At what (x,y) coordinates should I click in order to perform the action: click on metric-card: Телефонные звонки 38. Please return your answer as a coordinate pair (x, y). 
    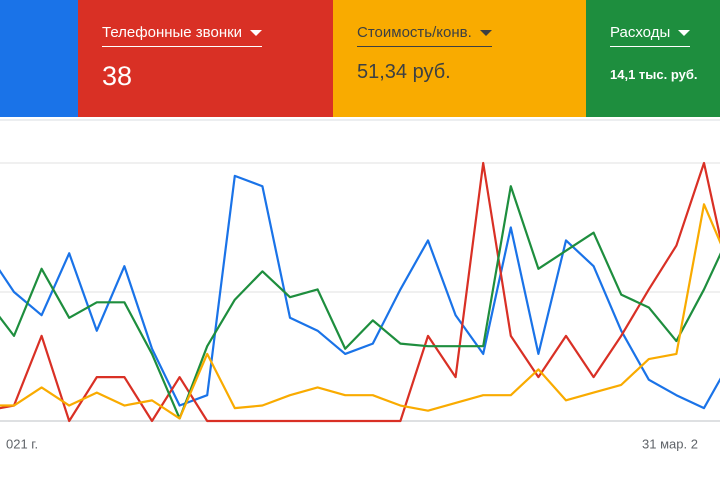
    Looking at the image, I should click on (205, 58).